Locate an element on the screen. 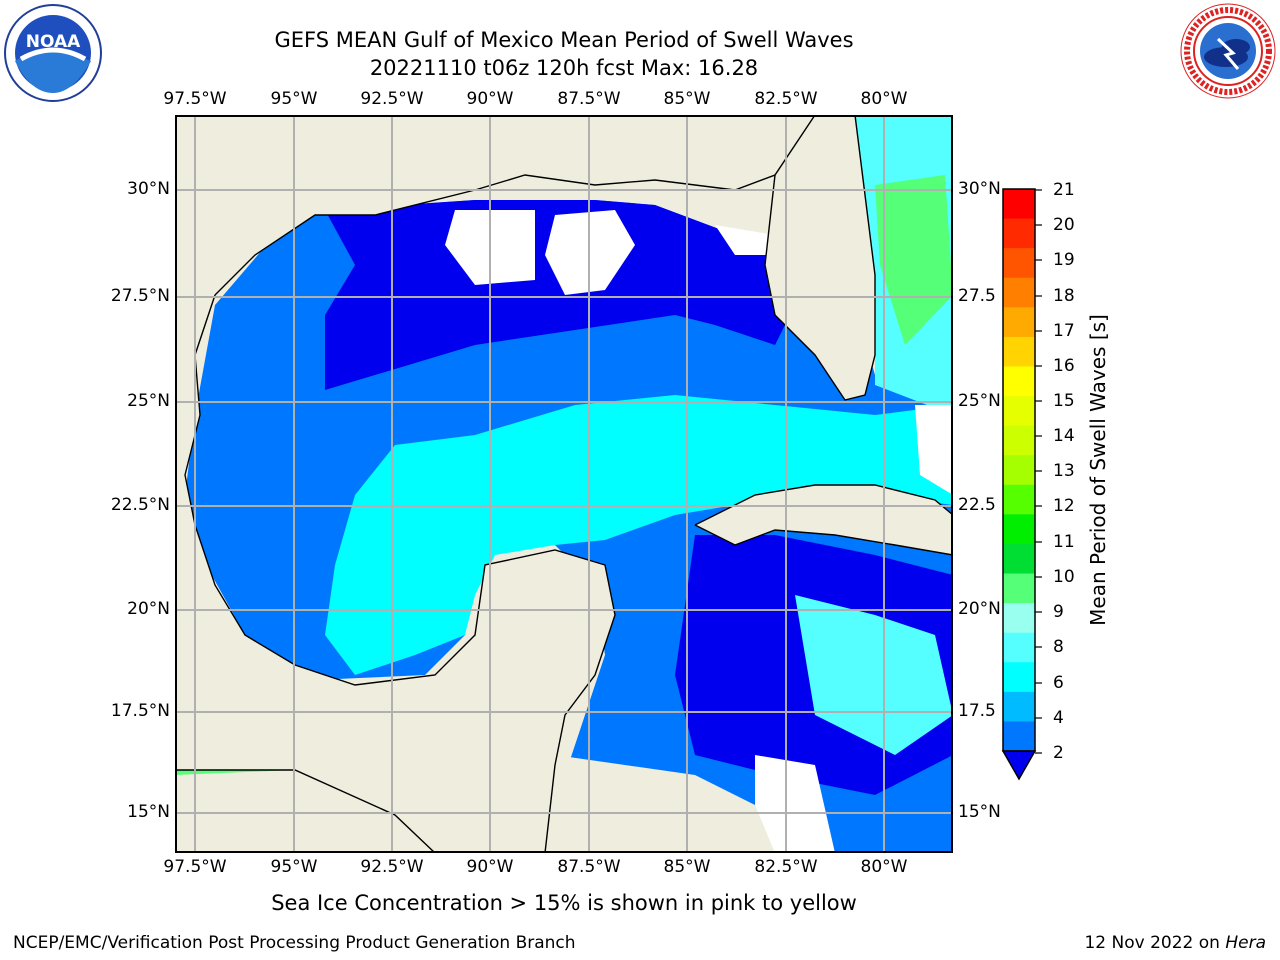  lon-label-top: 90°W is located at coordinates (490, 99).